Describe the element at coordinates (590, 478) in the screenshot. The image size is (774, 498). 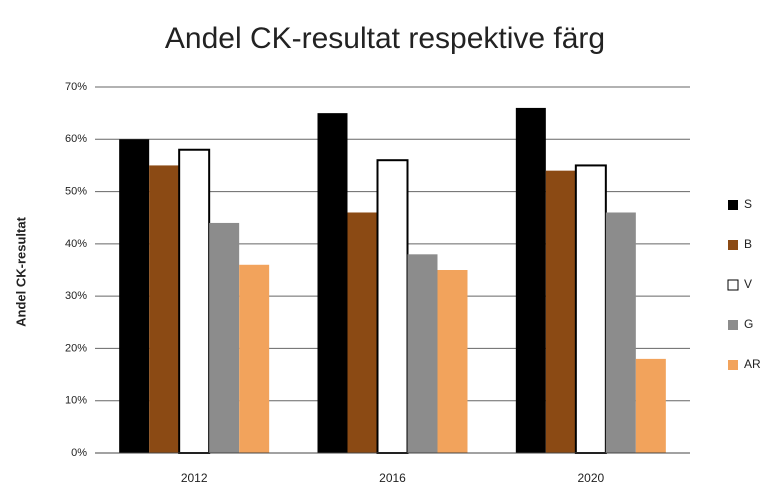
I see `x-tick-label: 2020` at that location.